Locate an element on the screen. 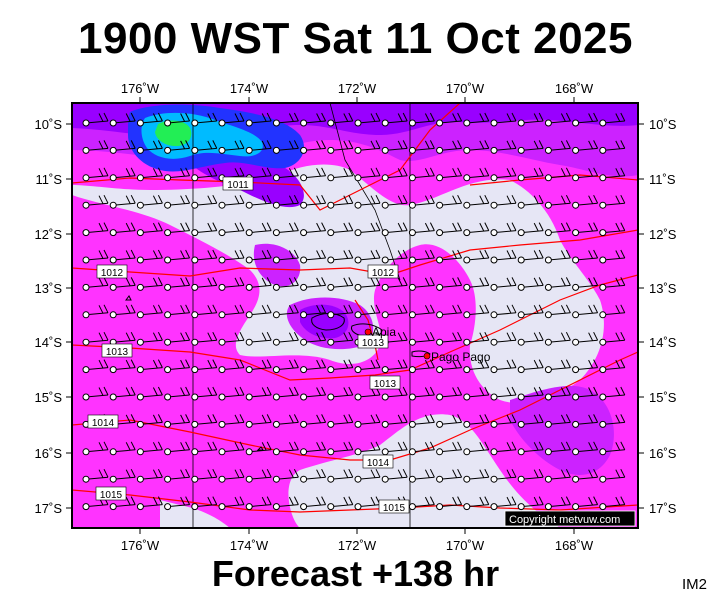 The width and height of the screenshot is (711, 600). lon-label-top: 176˚W is located at coordinates (140, 88).